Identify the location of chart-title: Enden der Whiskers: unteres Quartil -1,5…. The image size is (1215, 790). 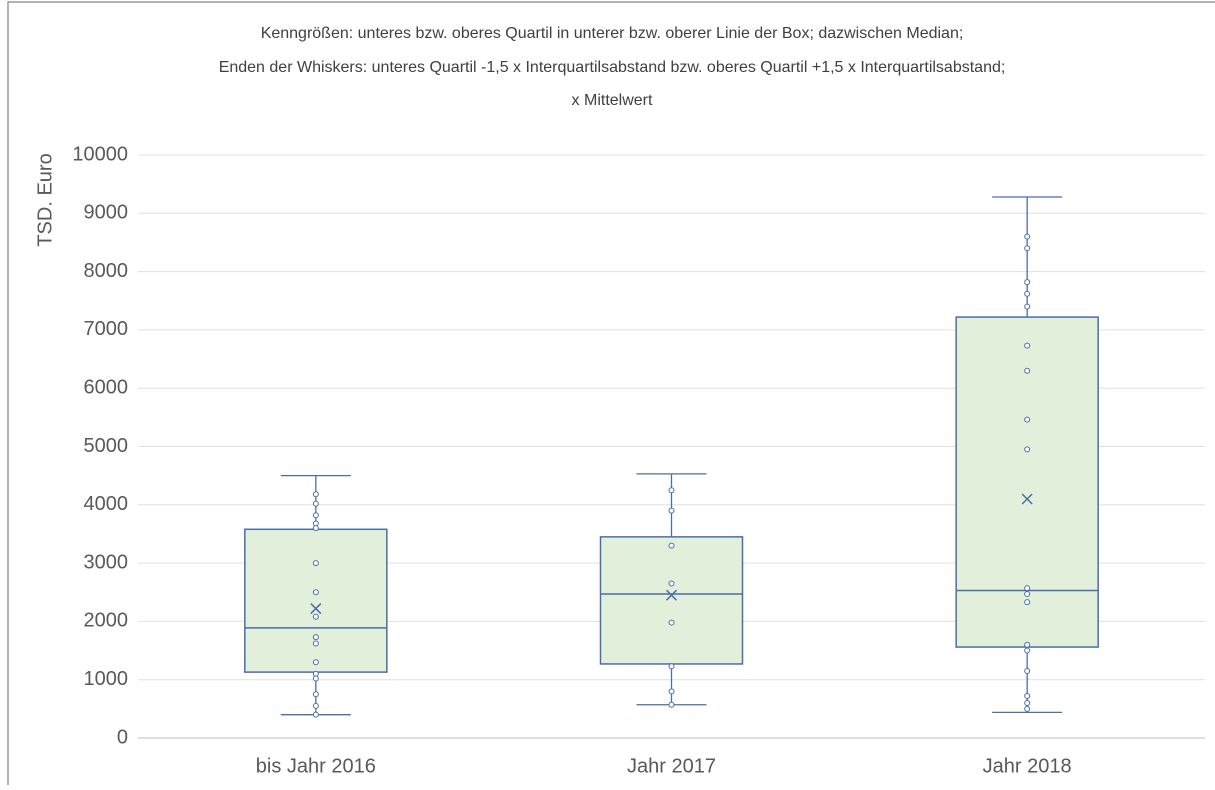
(612, 67).